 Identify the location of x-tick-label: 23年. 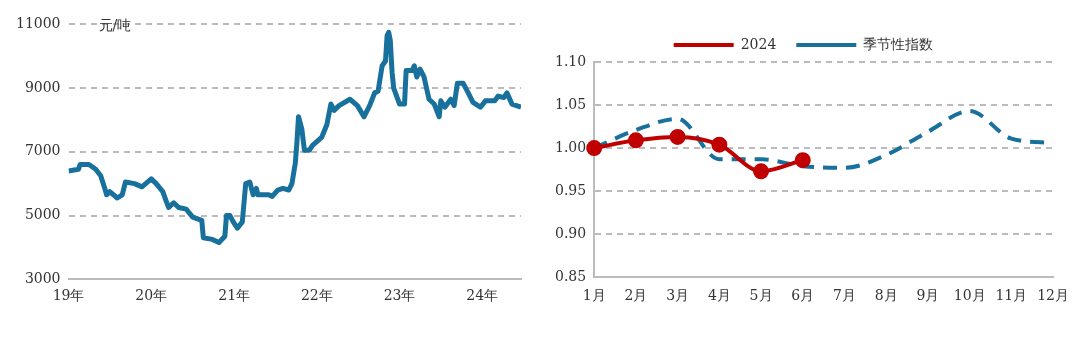
(399, 295).